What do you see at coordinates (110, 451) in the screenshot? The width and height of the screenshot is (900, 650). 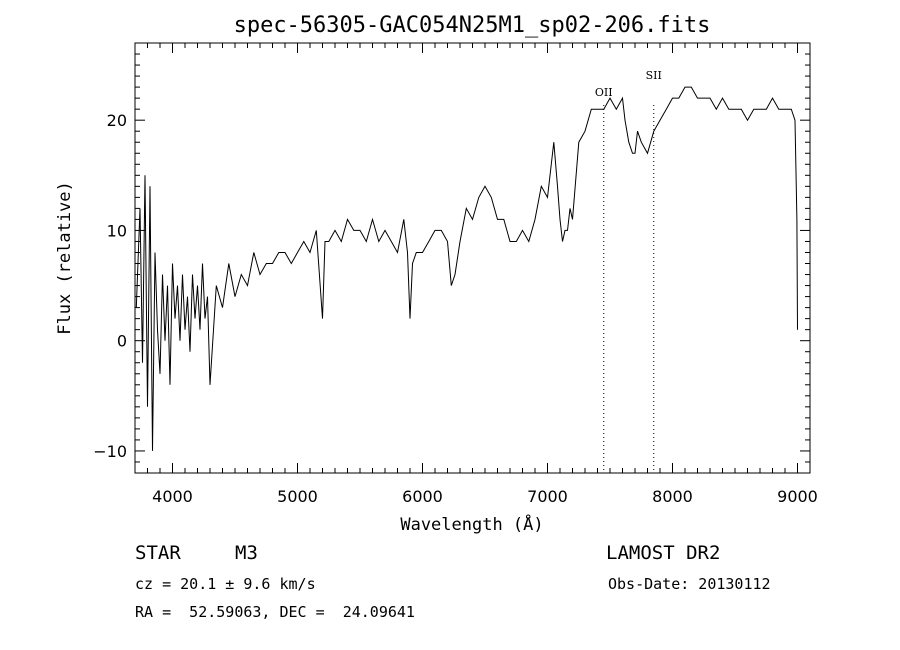 I see `y-tick-label: −10` at bounding box center [110, 451].